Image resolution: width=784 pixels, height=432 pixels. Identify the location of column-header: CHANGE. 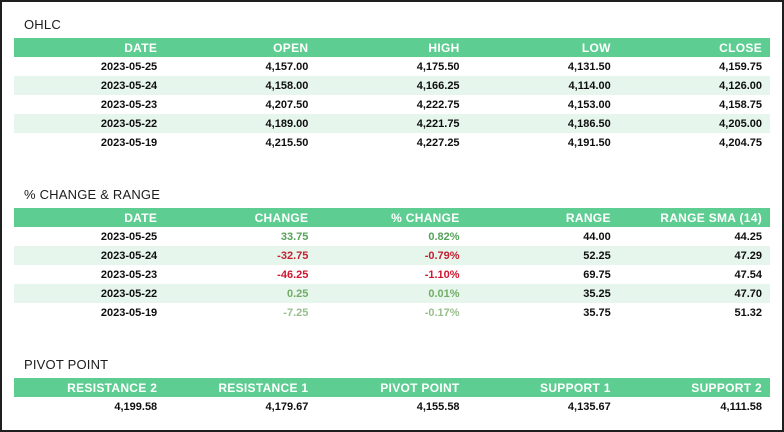
(241, 217).